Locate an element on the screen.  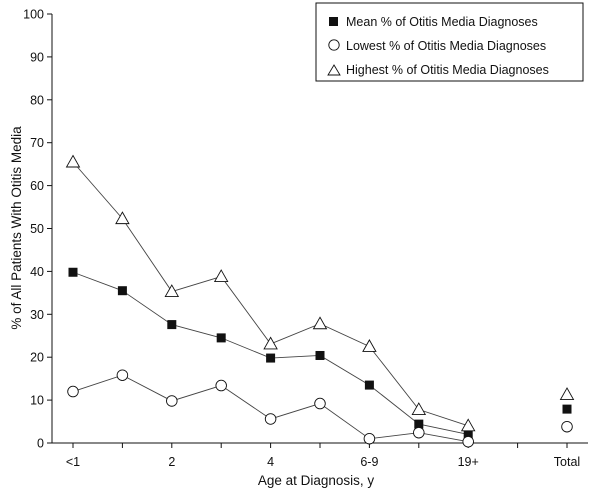
series-0-total-point is located at coordinates (567, 409).